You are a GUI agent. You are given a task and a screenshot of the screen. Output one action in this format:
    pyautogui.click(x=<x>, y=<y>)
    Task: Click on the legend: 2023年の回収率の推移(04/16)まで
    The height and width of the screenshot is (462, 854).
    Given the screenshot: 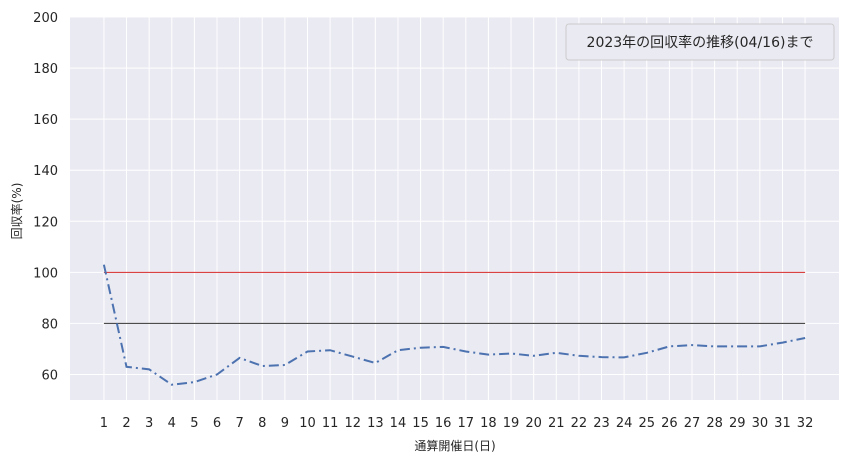 What is the action you would take?
    pyautogui.click(x=700, y=42)
    